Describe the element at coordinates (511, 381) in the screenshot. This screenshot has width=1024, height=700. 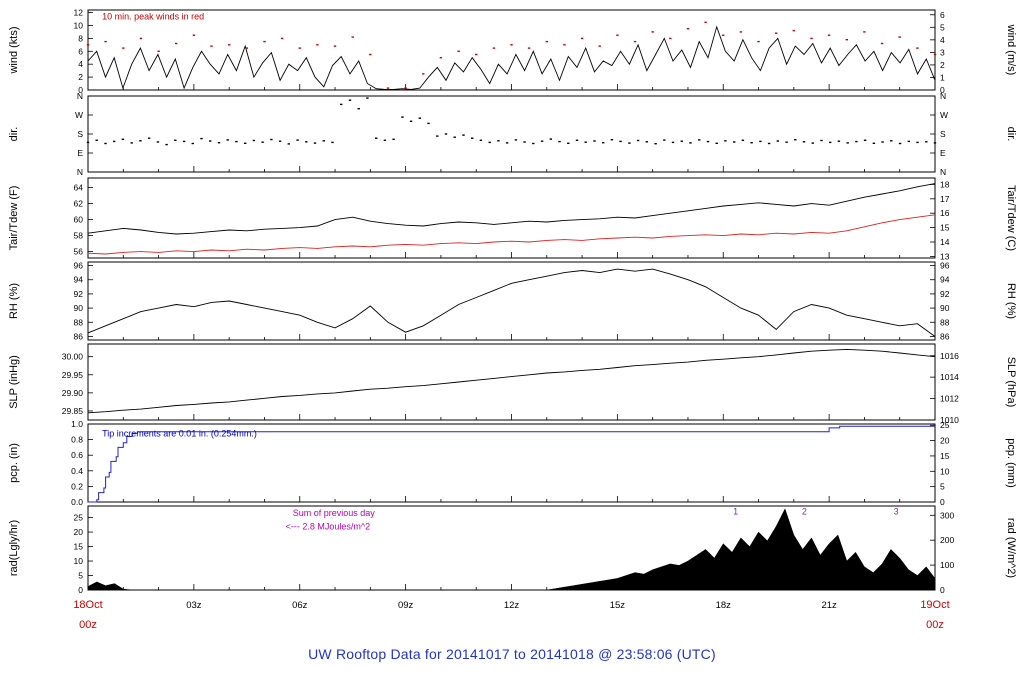
I see `sea-level-pressure` at that location.